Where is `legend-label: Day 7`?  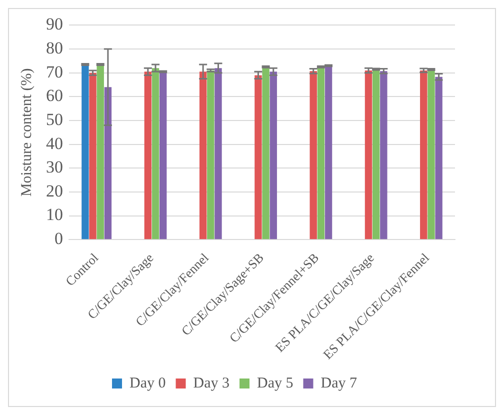
legend-label: Day 7 is located at coordinates (339, 383).